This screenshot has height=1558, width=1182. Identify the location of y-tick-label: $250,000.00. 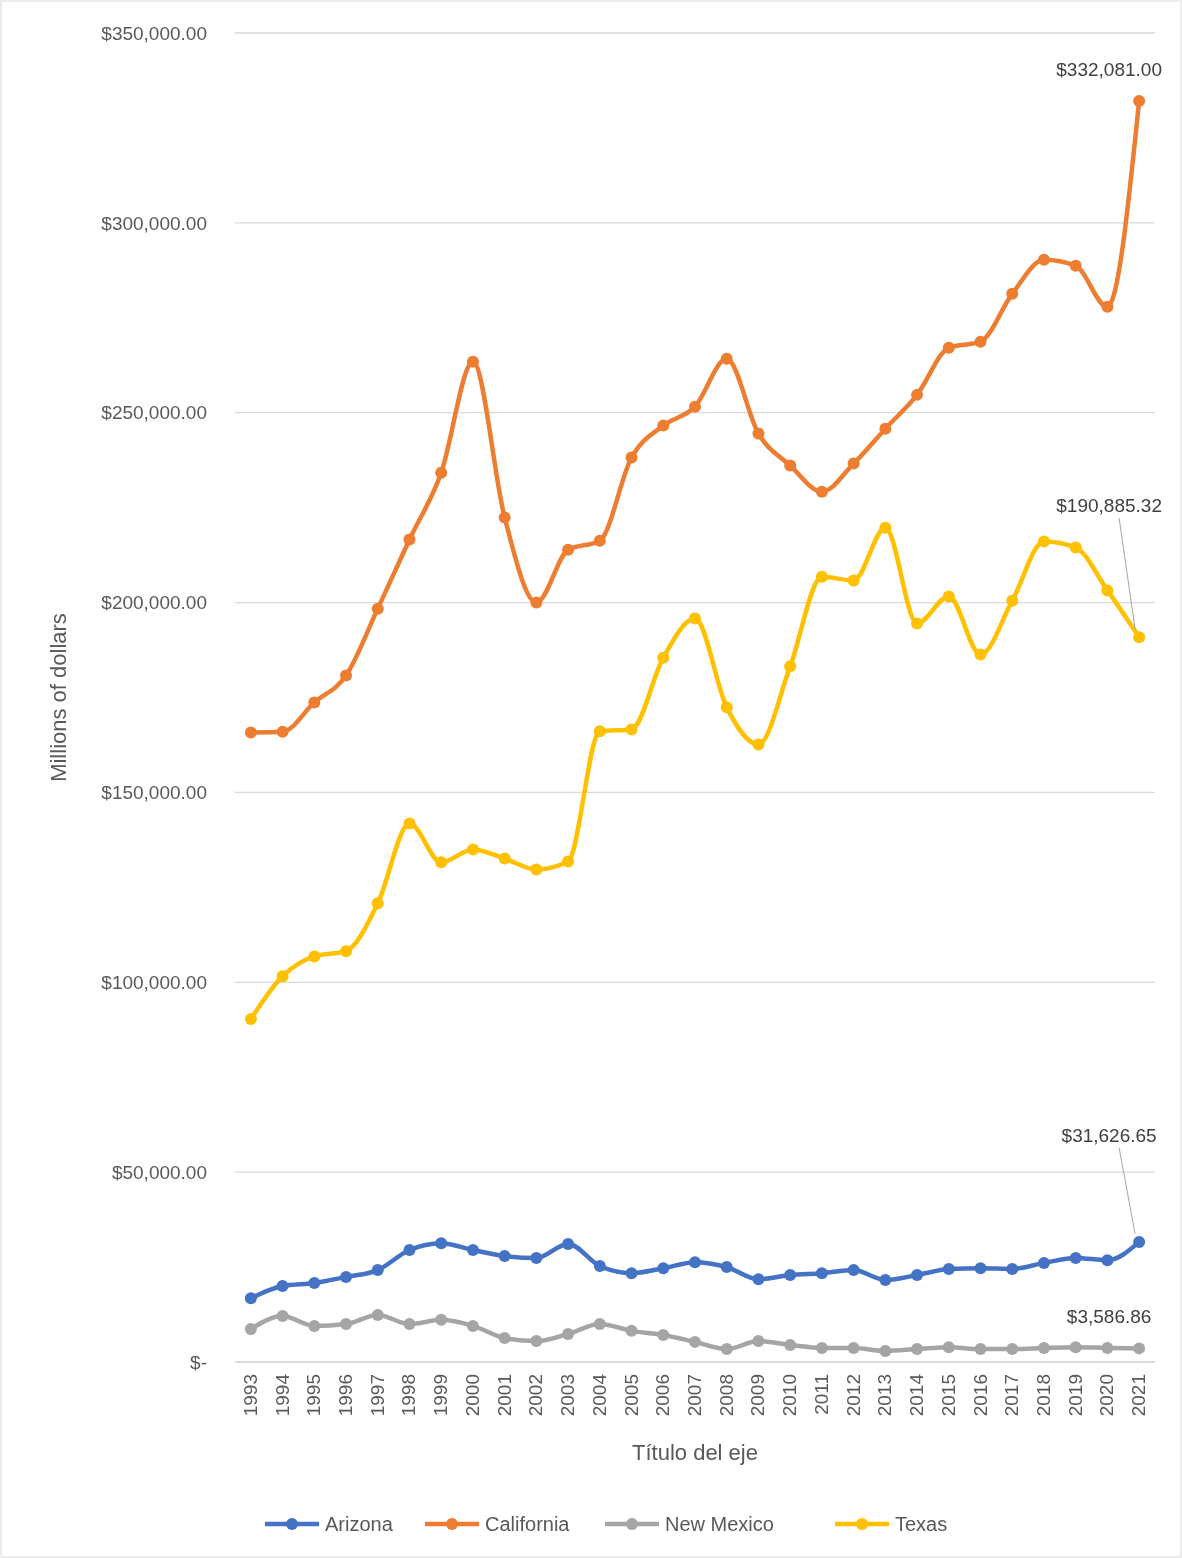
(154, 413).